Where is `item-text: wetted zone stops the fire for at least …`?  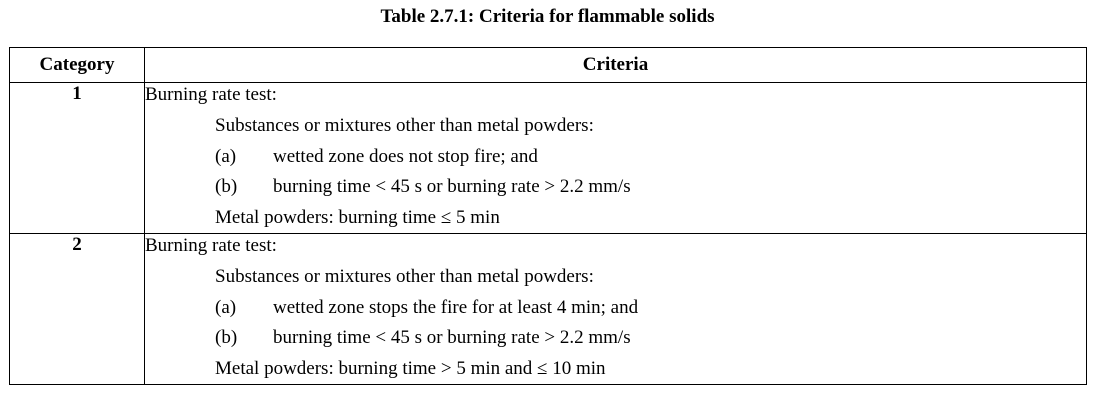 item-text: wetted zone stops the fire for at least … is located at coordinates (456, 307).